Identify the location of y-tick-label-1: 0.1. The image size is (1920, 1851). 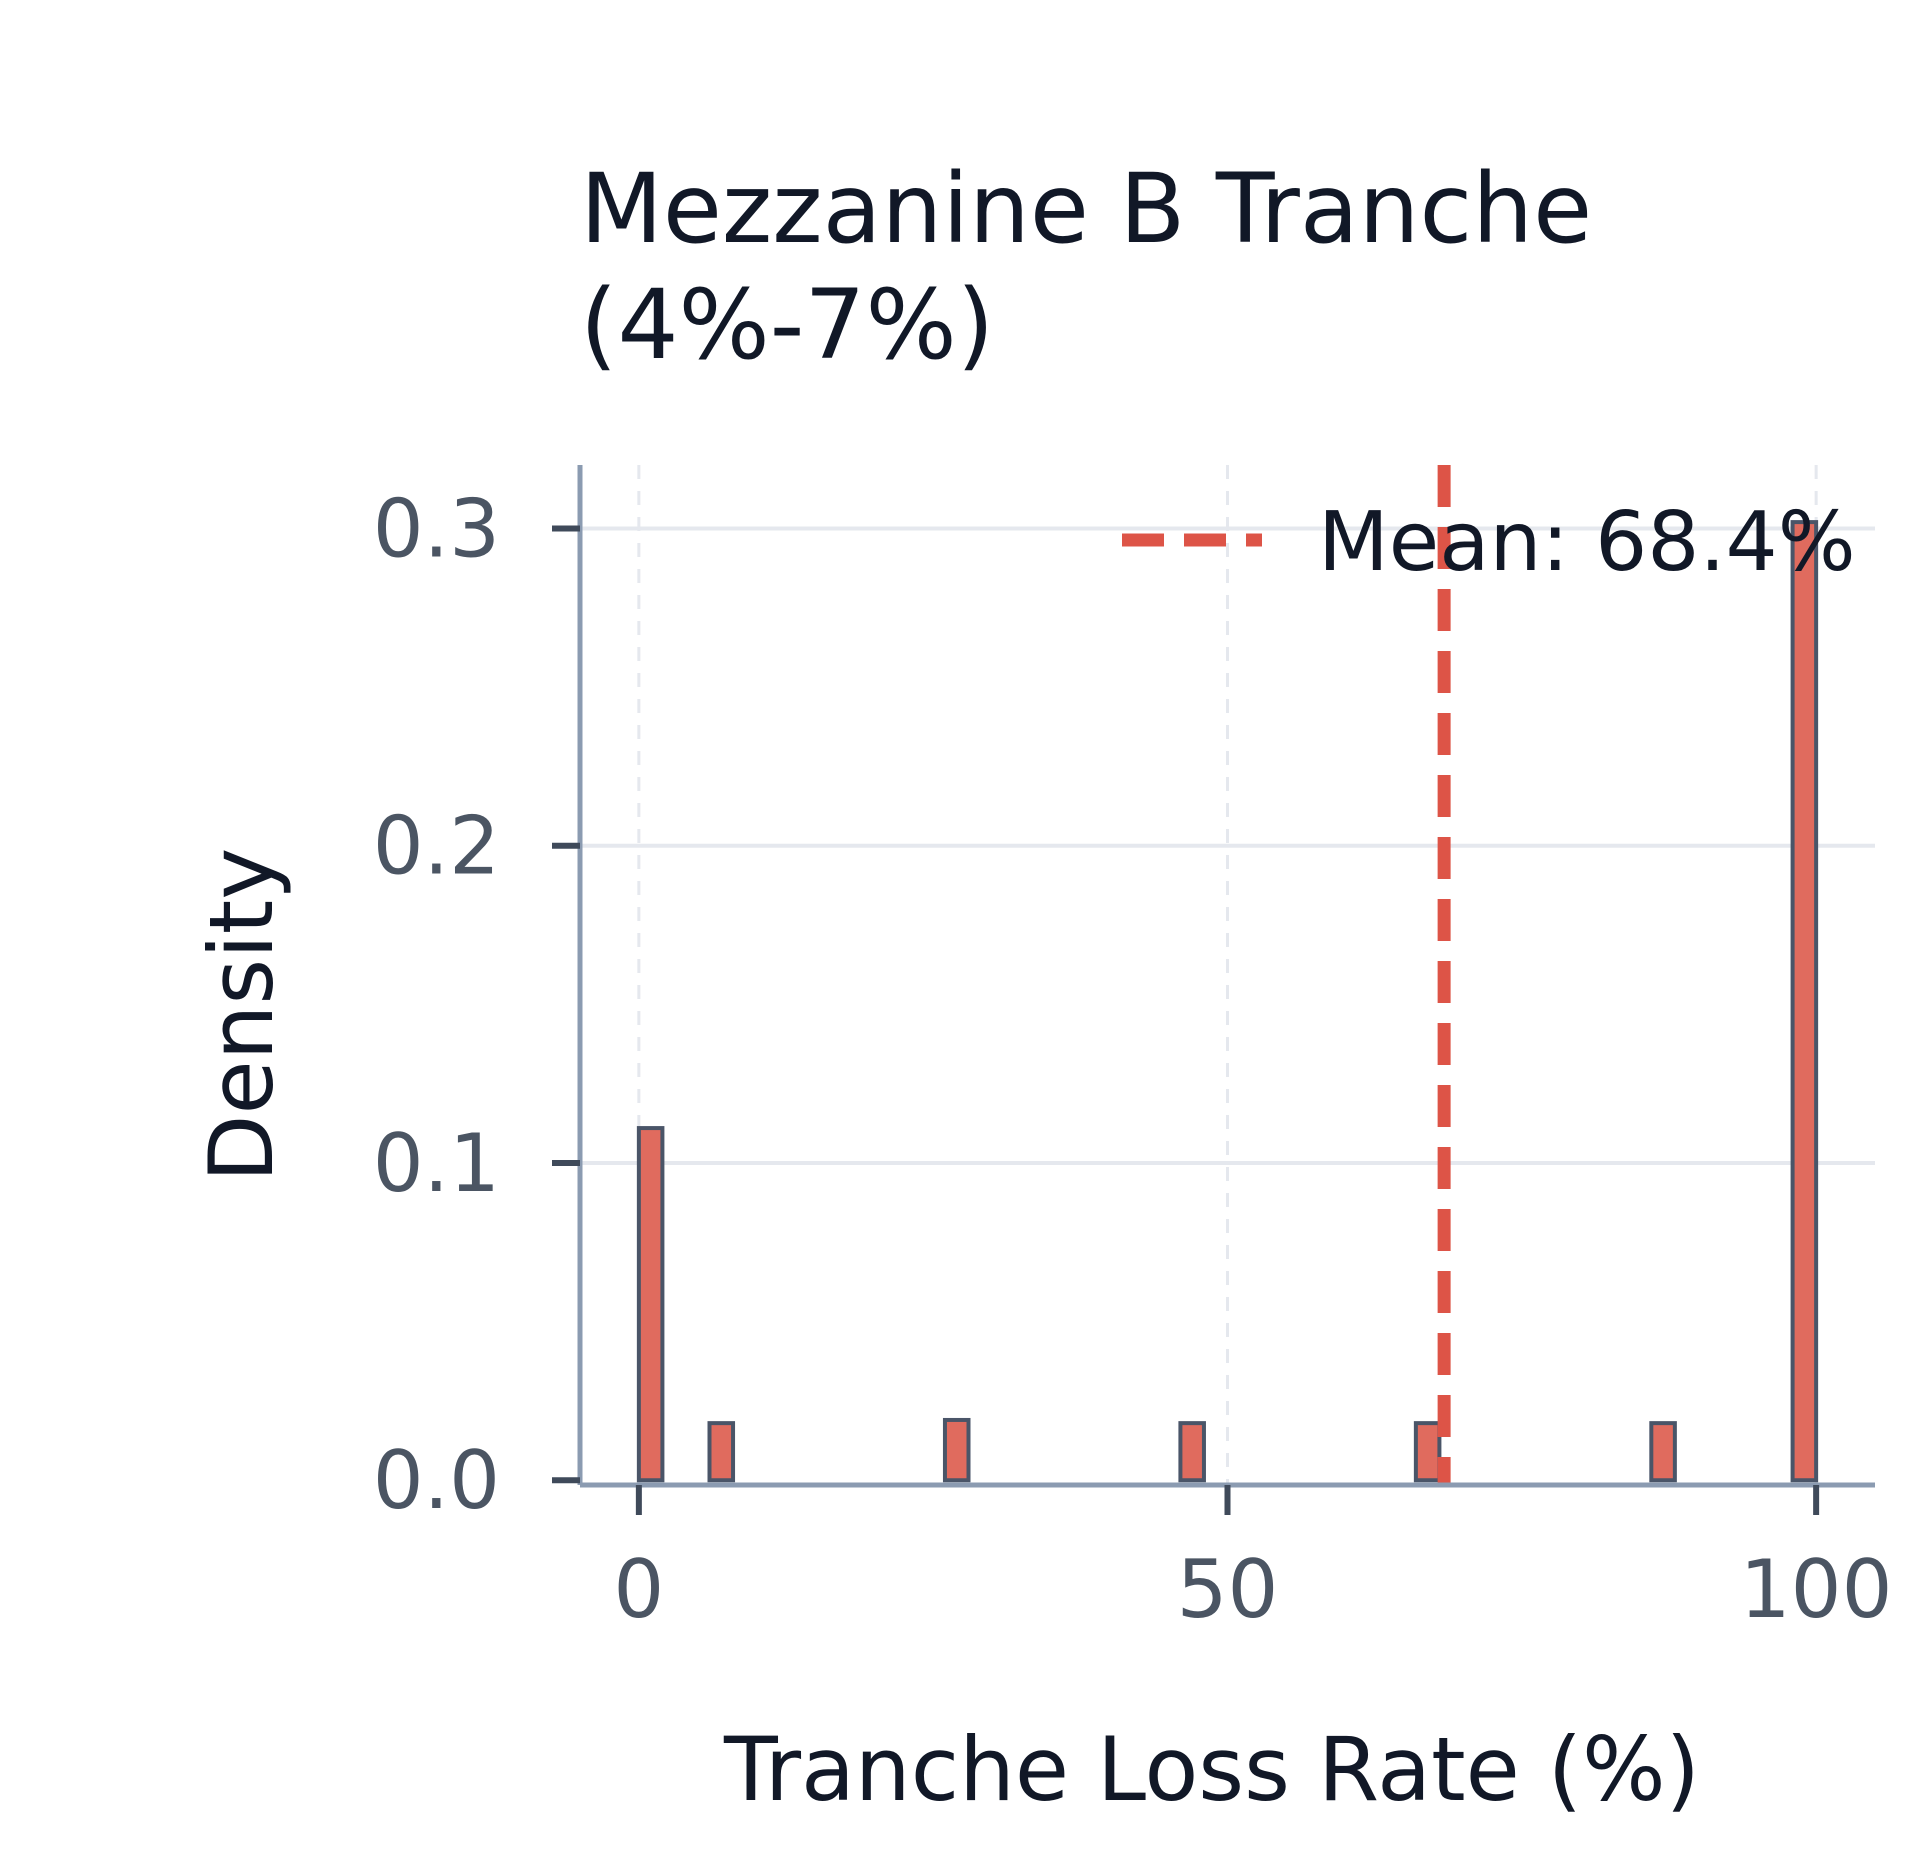
(436, 1163).